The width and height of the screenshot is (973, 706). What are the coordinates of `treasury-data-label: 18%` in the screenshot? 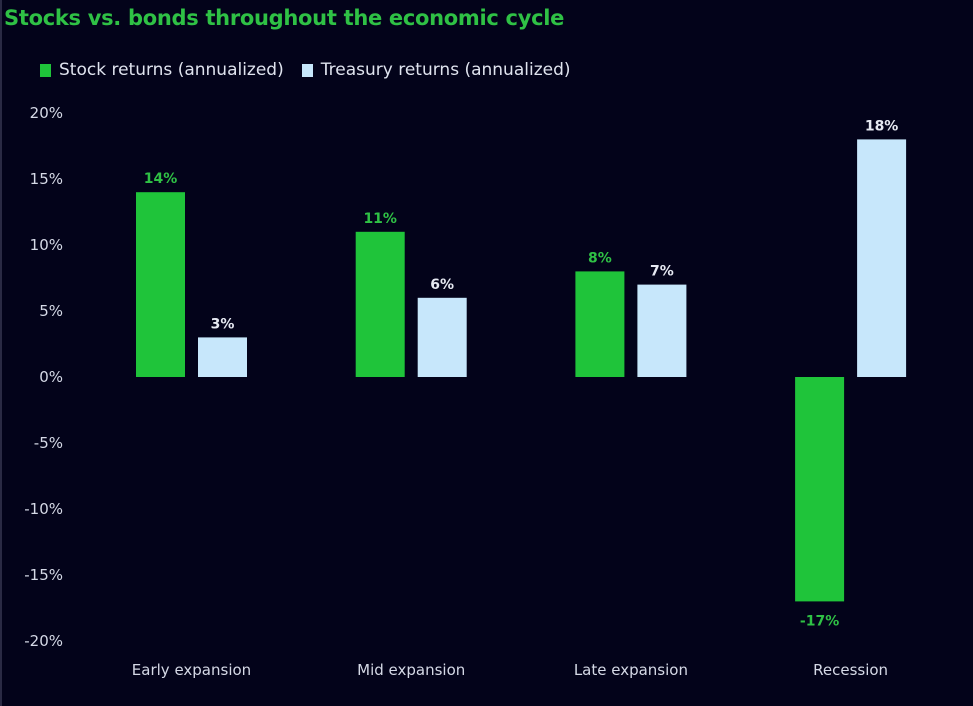 It's located at (882, 126).